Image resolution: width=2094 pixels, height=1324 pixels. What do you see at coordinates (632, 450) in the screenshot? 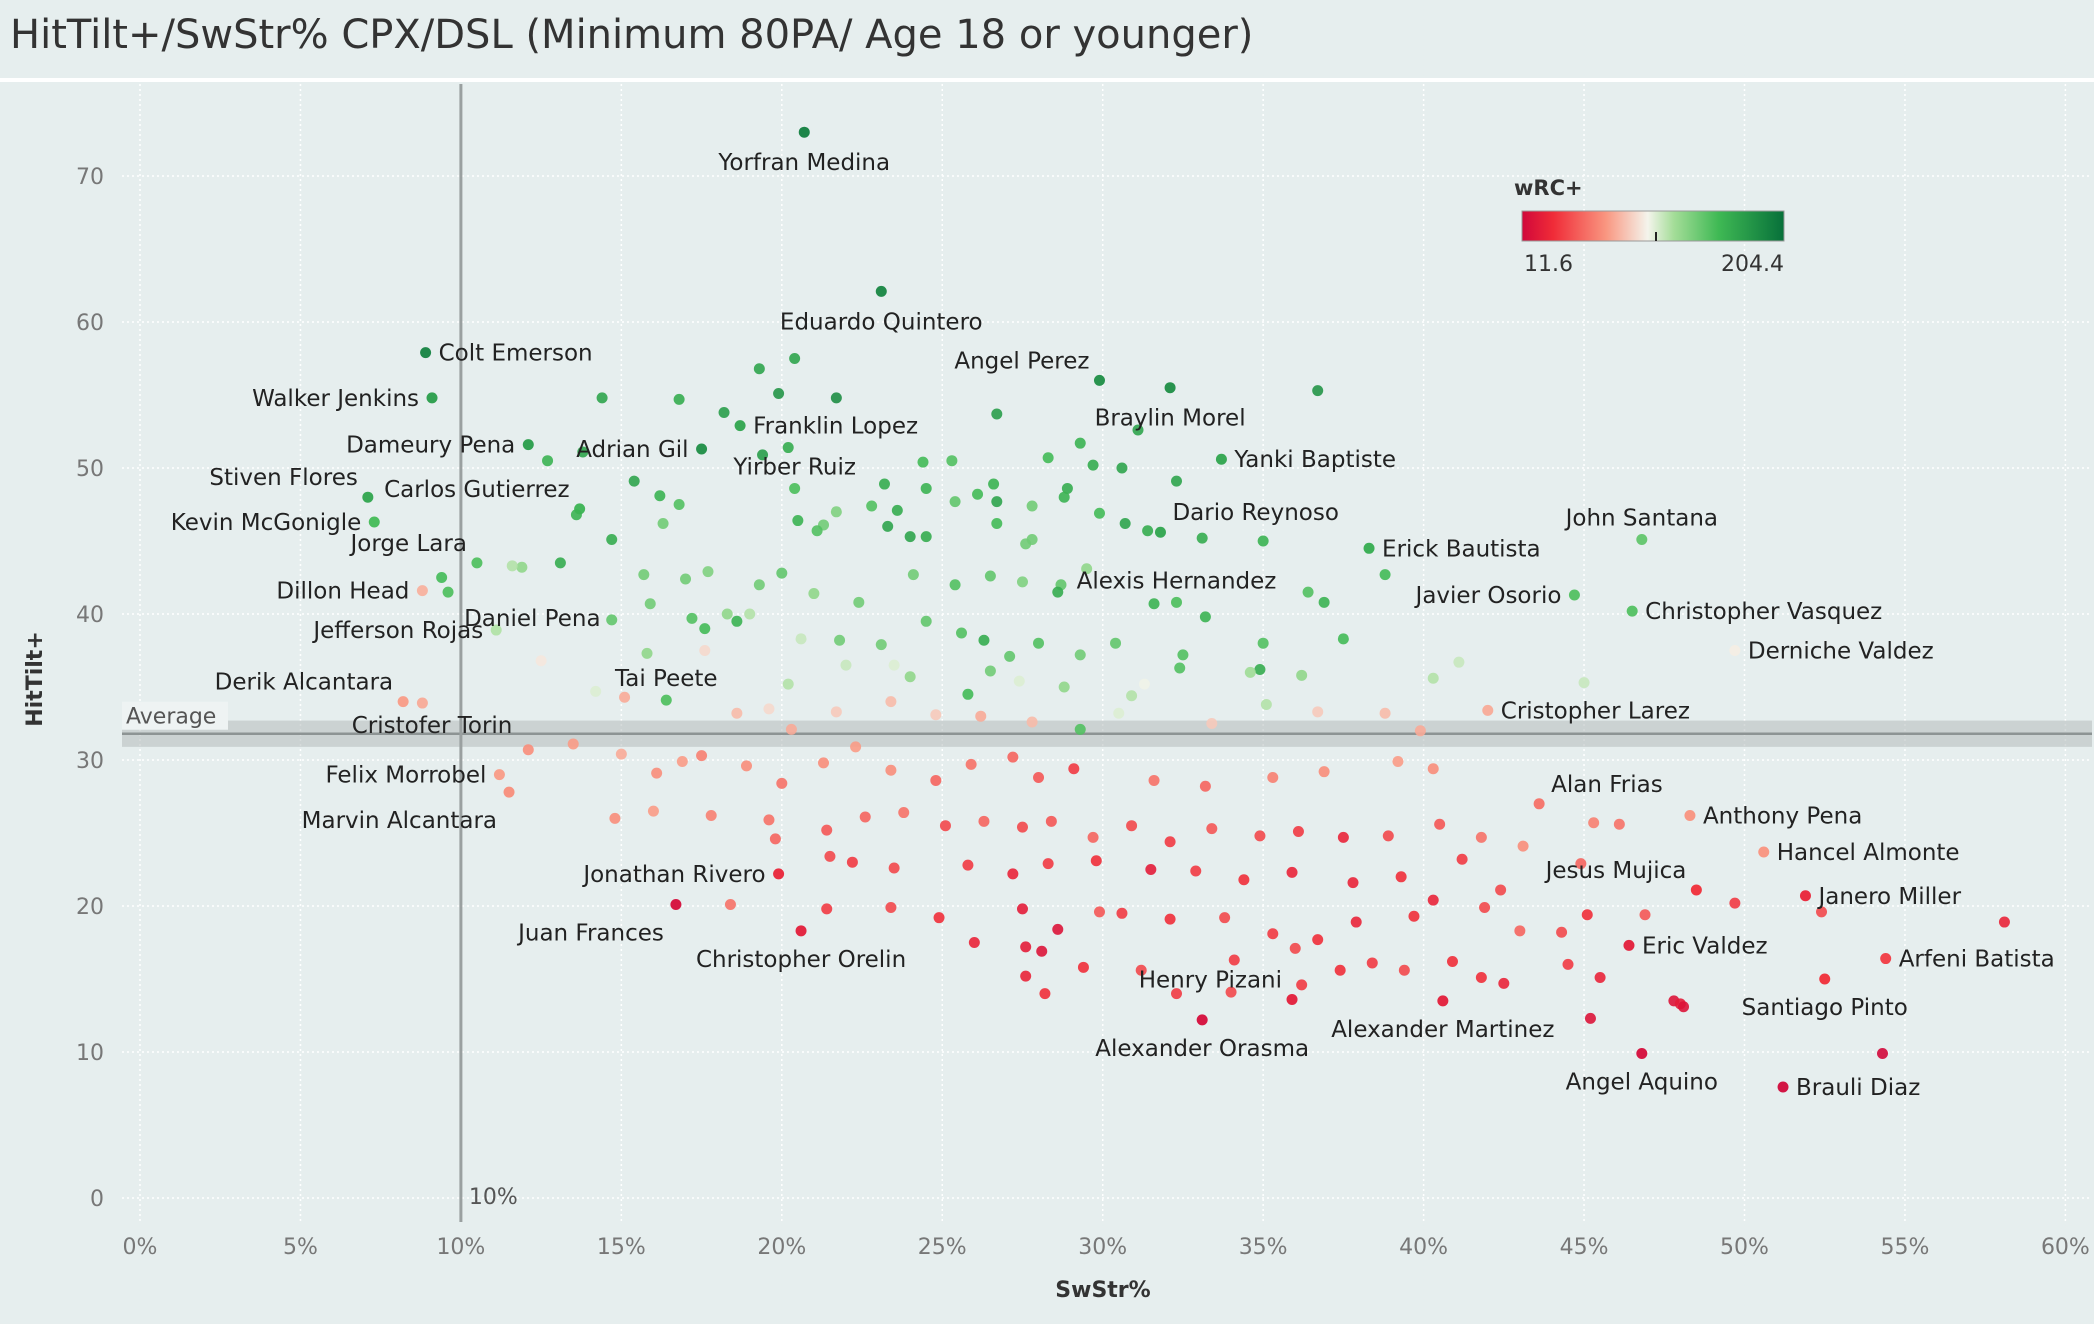
I see `point-label: Adrian Gil` at bounding box center [632, 450].